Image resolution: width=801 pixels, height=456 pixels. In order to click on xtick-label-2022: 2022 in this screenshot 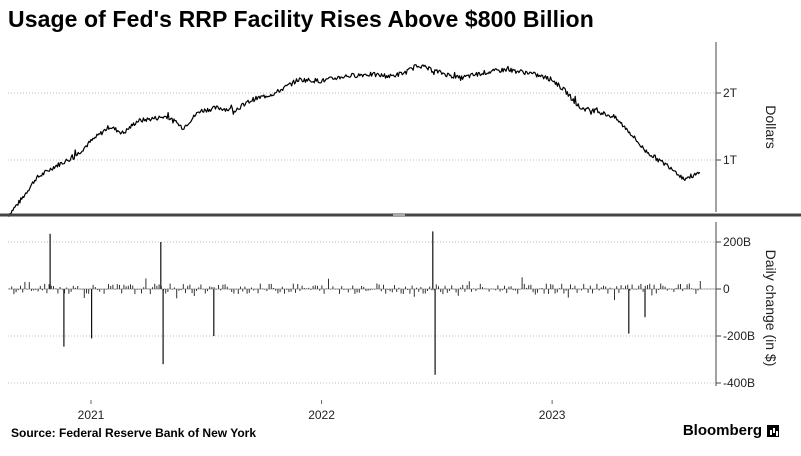, I will do `click(321, 415)`.